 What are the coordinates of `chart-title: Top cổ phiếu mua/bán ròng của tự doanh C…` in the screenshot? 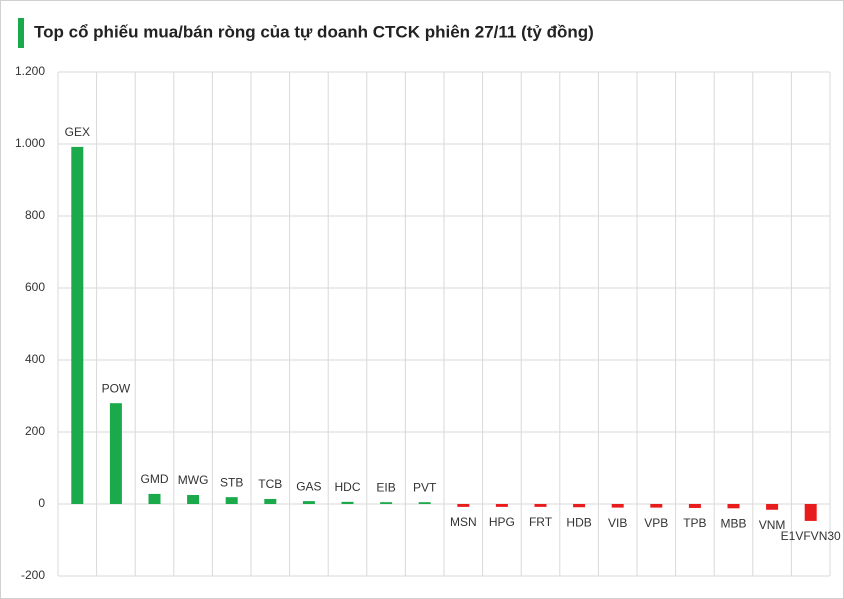 It's located at (314, 31).